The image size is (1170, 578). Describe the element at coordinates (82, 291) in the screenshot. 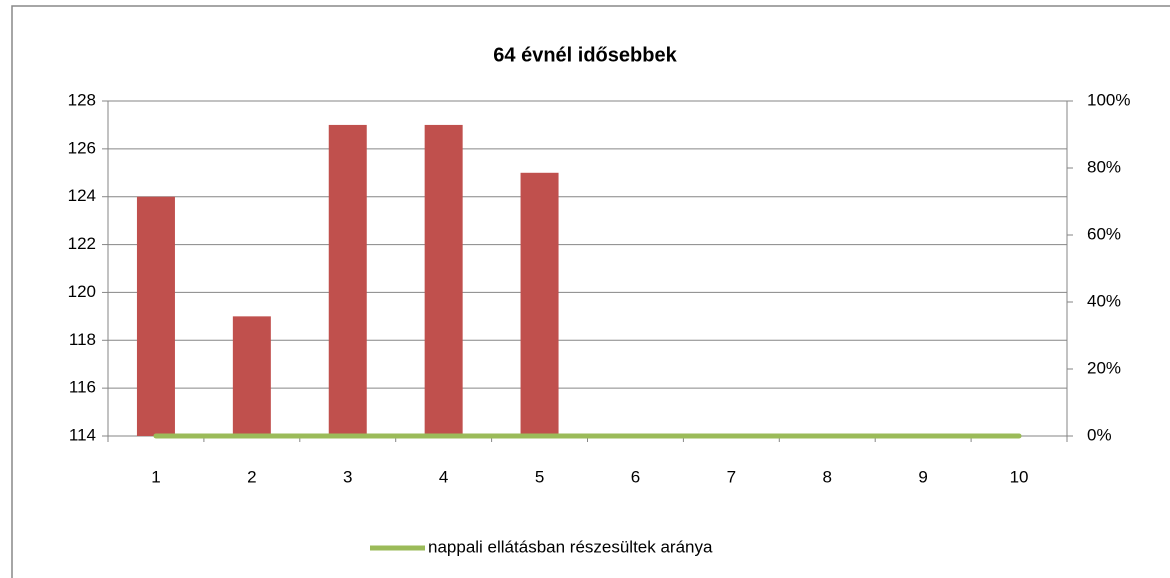

I see `y-tick-label: 120` at that location.